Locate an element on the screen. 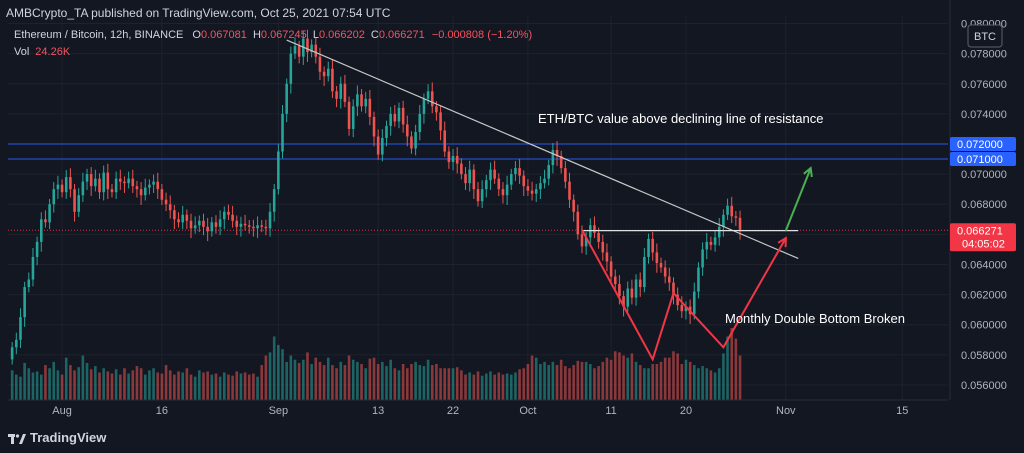 This screenshot has height=453, width=1024. close-label: C is located at coordinates (374, 35).